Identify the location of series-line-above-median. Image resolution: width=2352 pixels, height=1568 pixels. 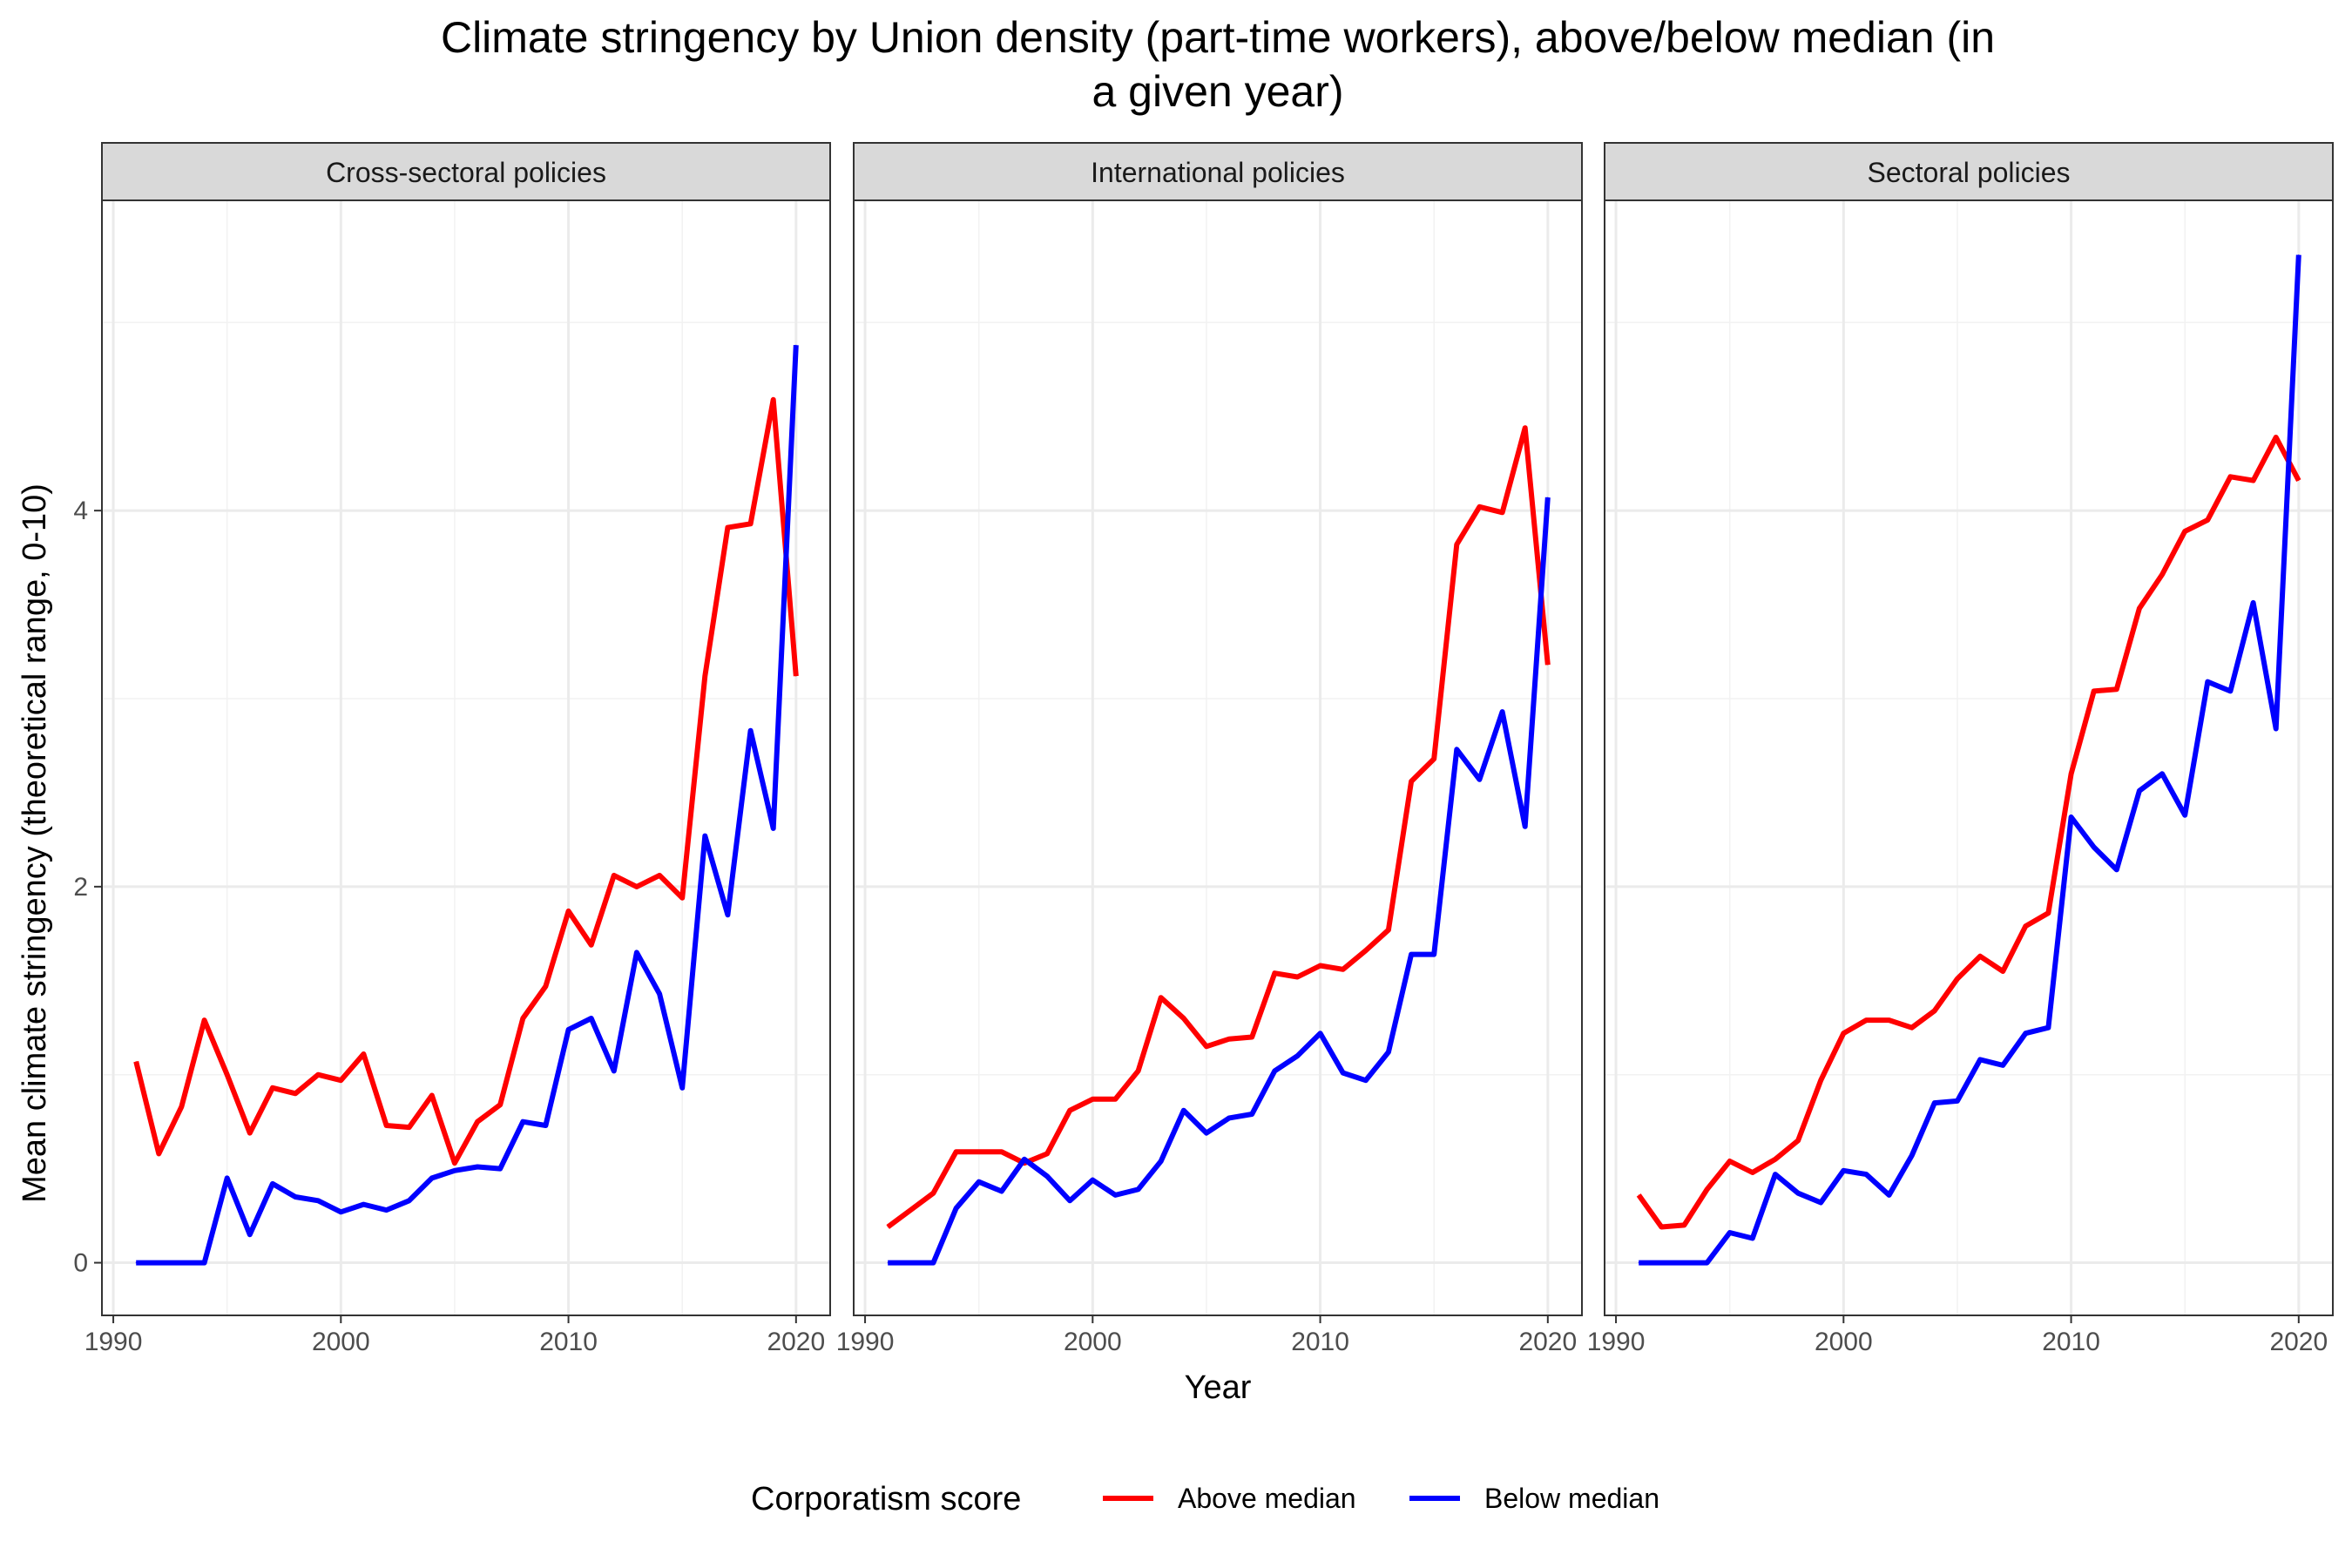
(1218, 827).